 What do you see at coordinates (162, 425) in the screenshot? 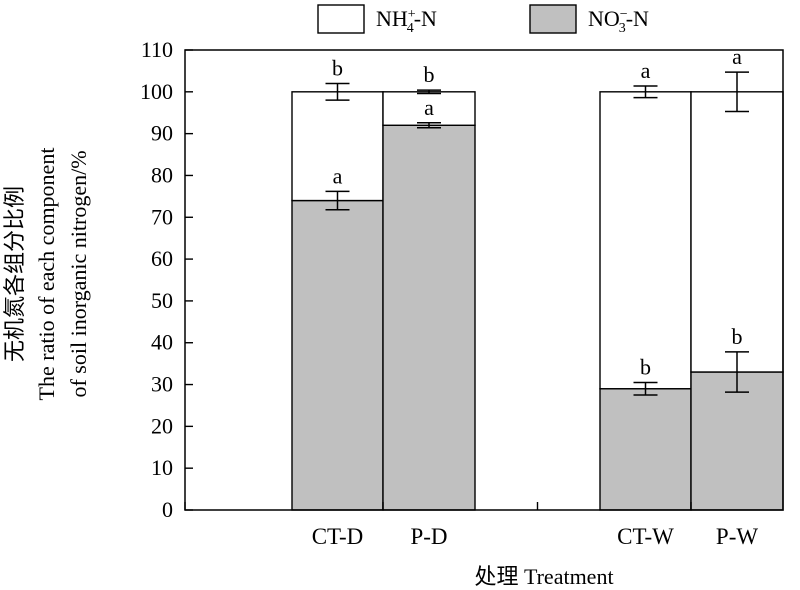
I see `y-tick-label: 20` at bounding box center [162, 425].